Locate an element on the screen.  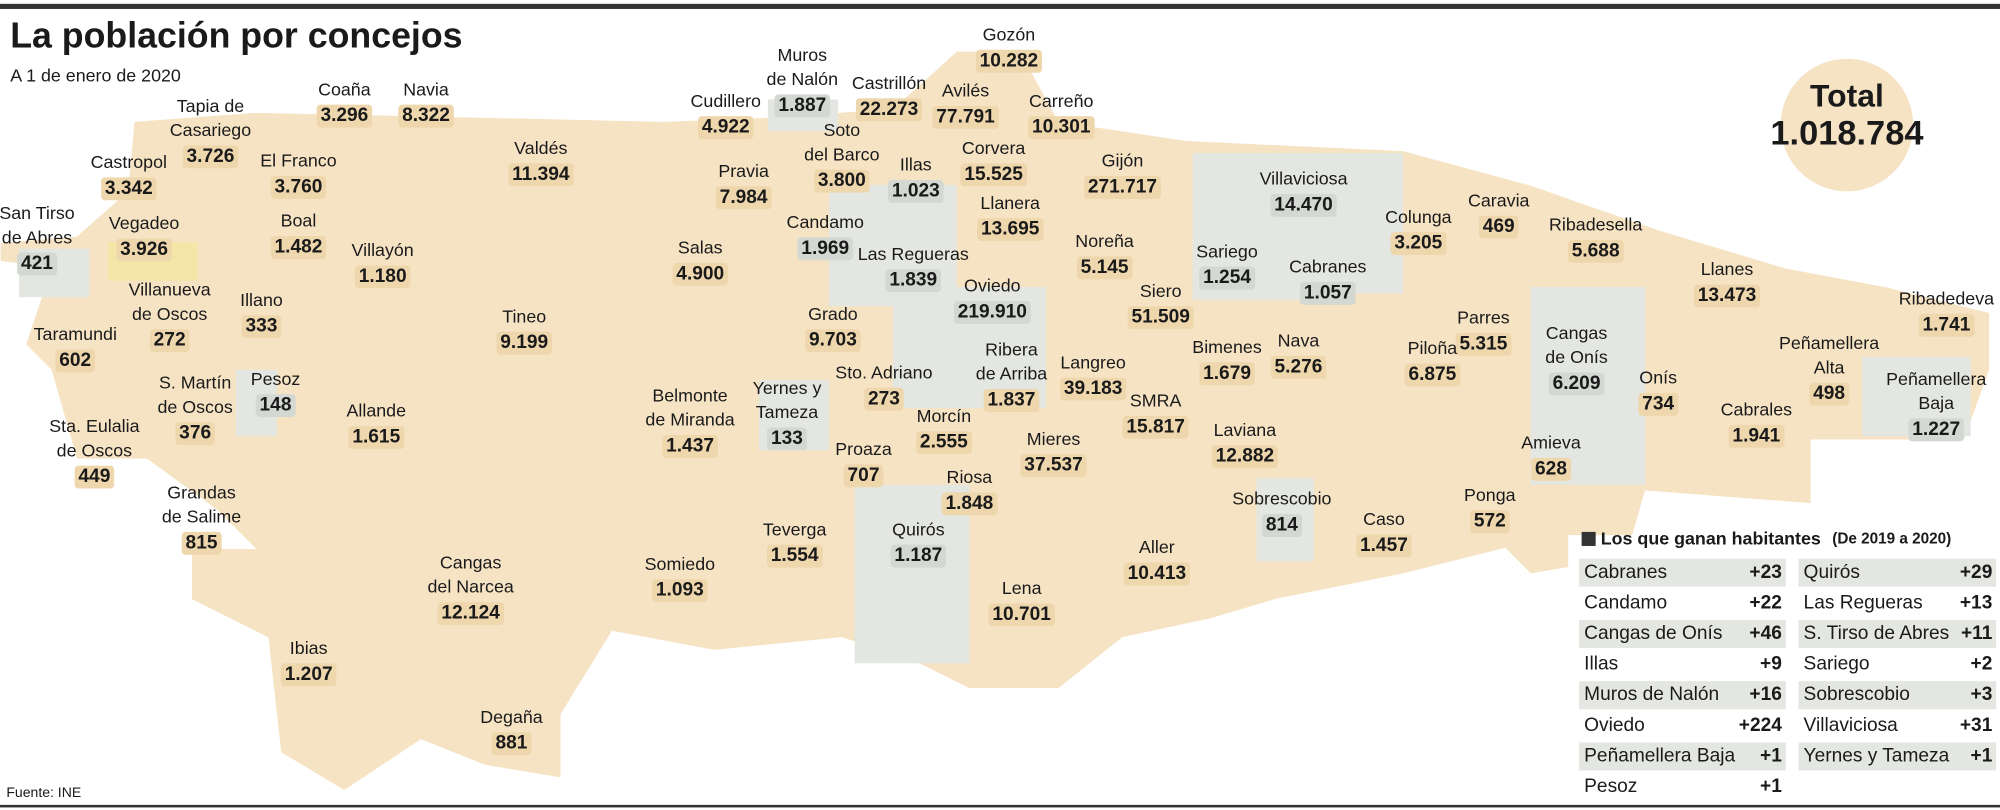
population: 3.760 is located at coordinates (299, 187).